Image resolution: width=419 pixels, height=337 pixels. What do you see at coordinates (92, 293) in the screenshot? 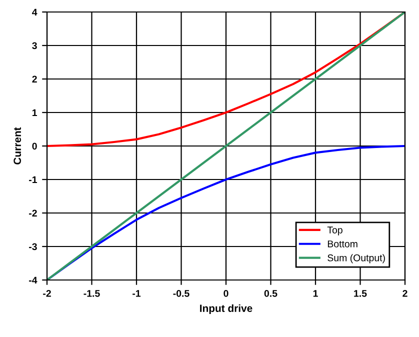
I see `x-tick-label: -1.5` at bounding box center [92, 293].